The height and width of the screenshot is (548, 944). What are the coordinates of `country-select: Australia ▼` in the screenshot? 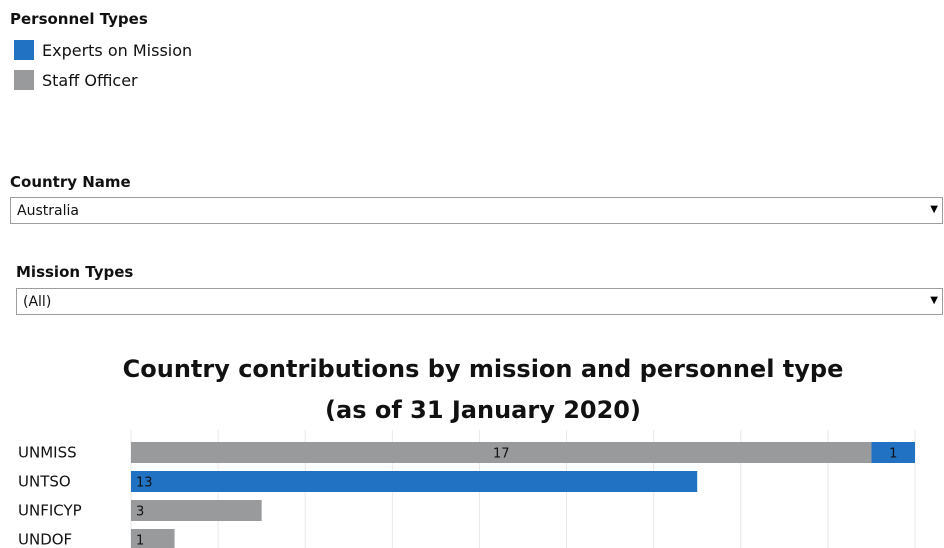 It's located at (476, 210).